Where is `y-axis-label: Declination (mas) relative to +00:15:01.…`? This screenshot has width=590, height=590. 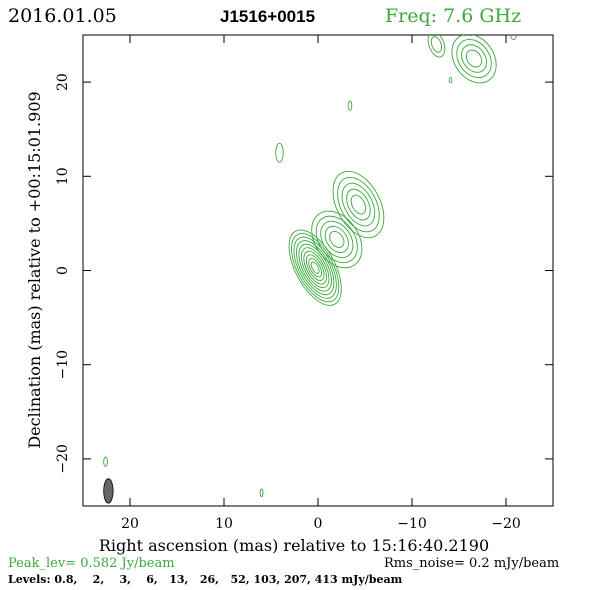
y-axis-label: Declination (mas) relative to +00:15:01.… is located at coordinates (34, 269).